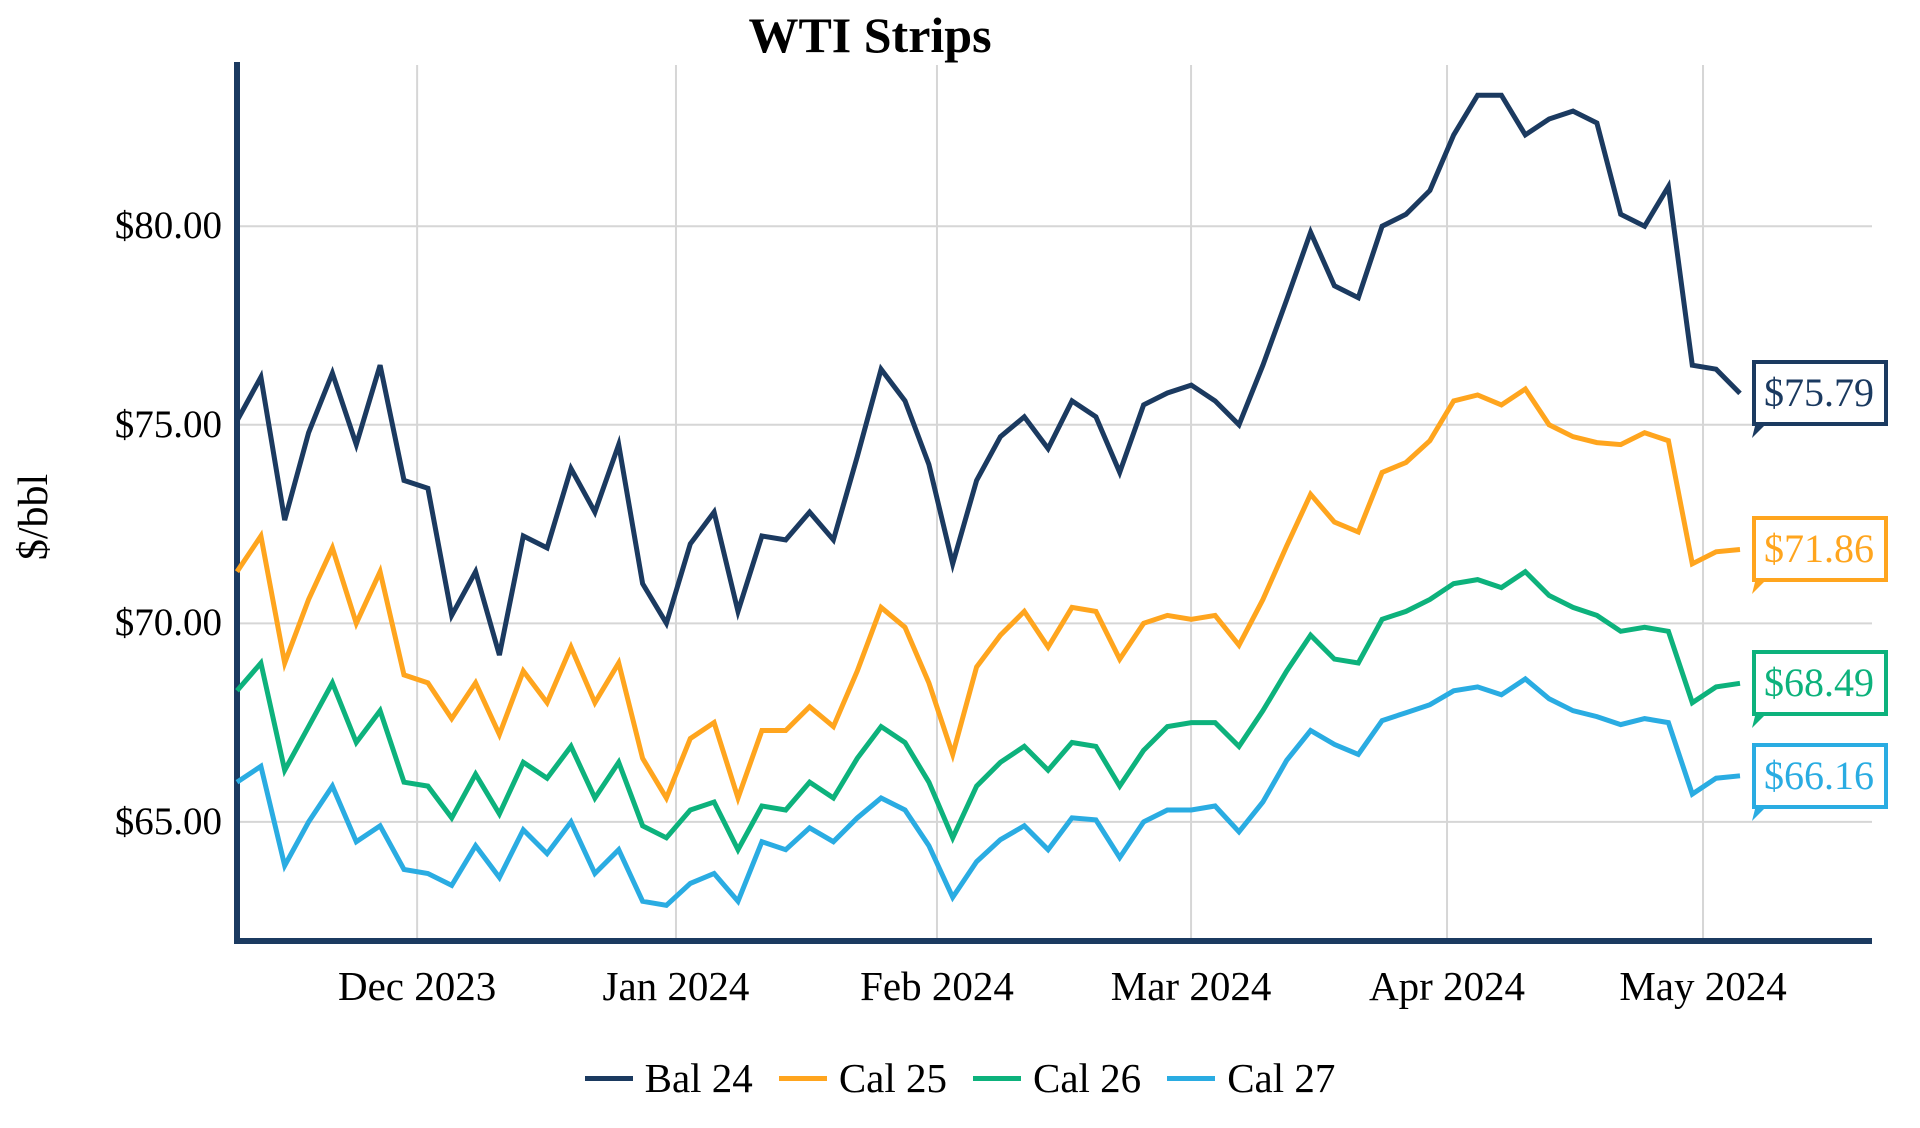  Describe the element at coordinates (168, 424) in the screenshot. I see `y-axis-tick-label: $75.00` at that location.